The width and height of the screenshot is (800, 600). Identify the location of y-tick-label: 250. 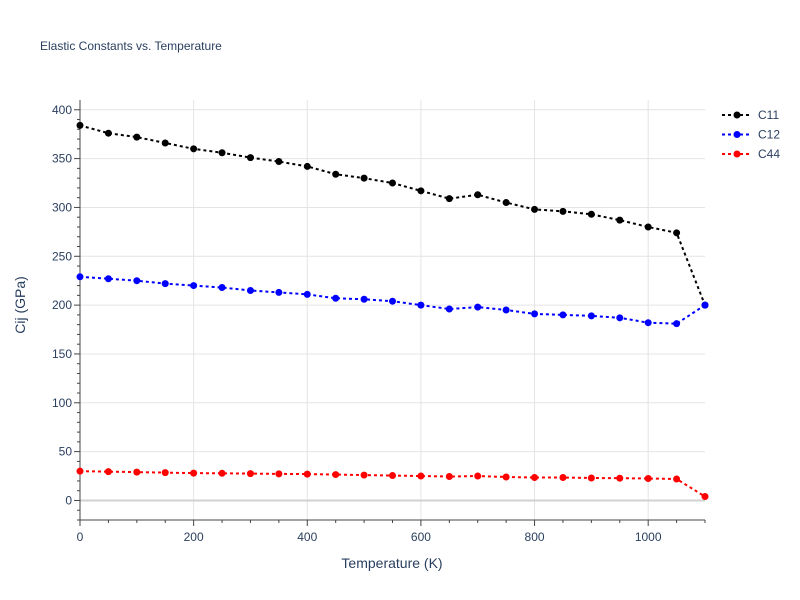
(62, 256).